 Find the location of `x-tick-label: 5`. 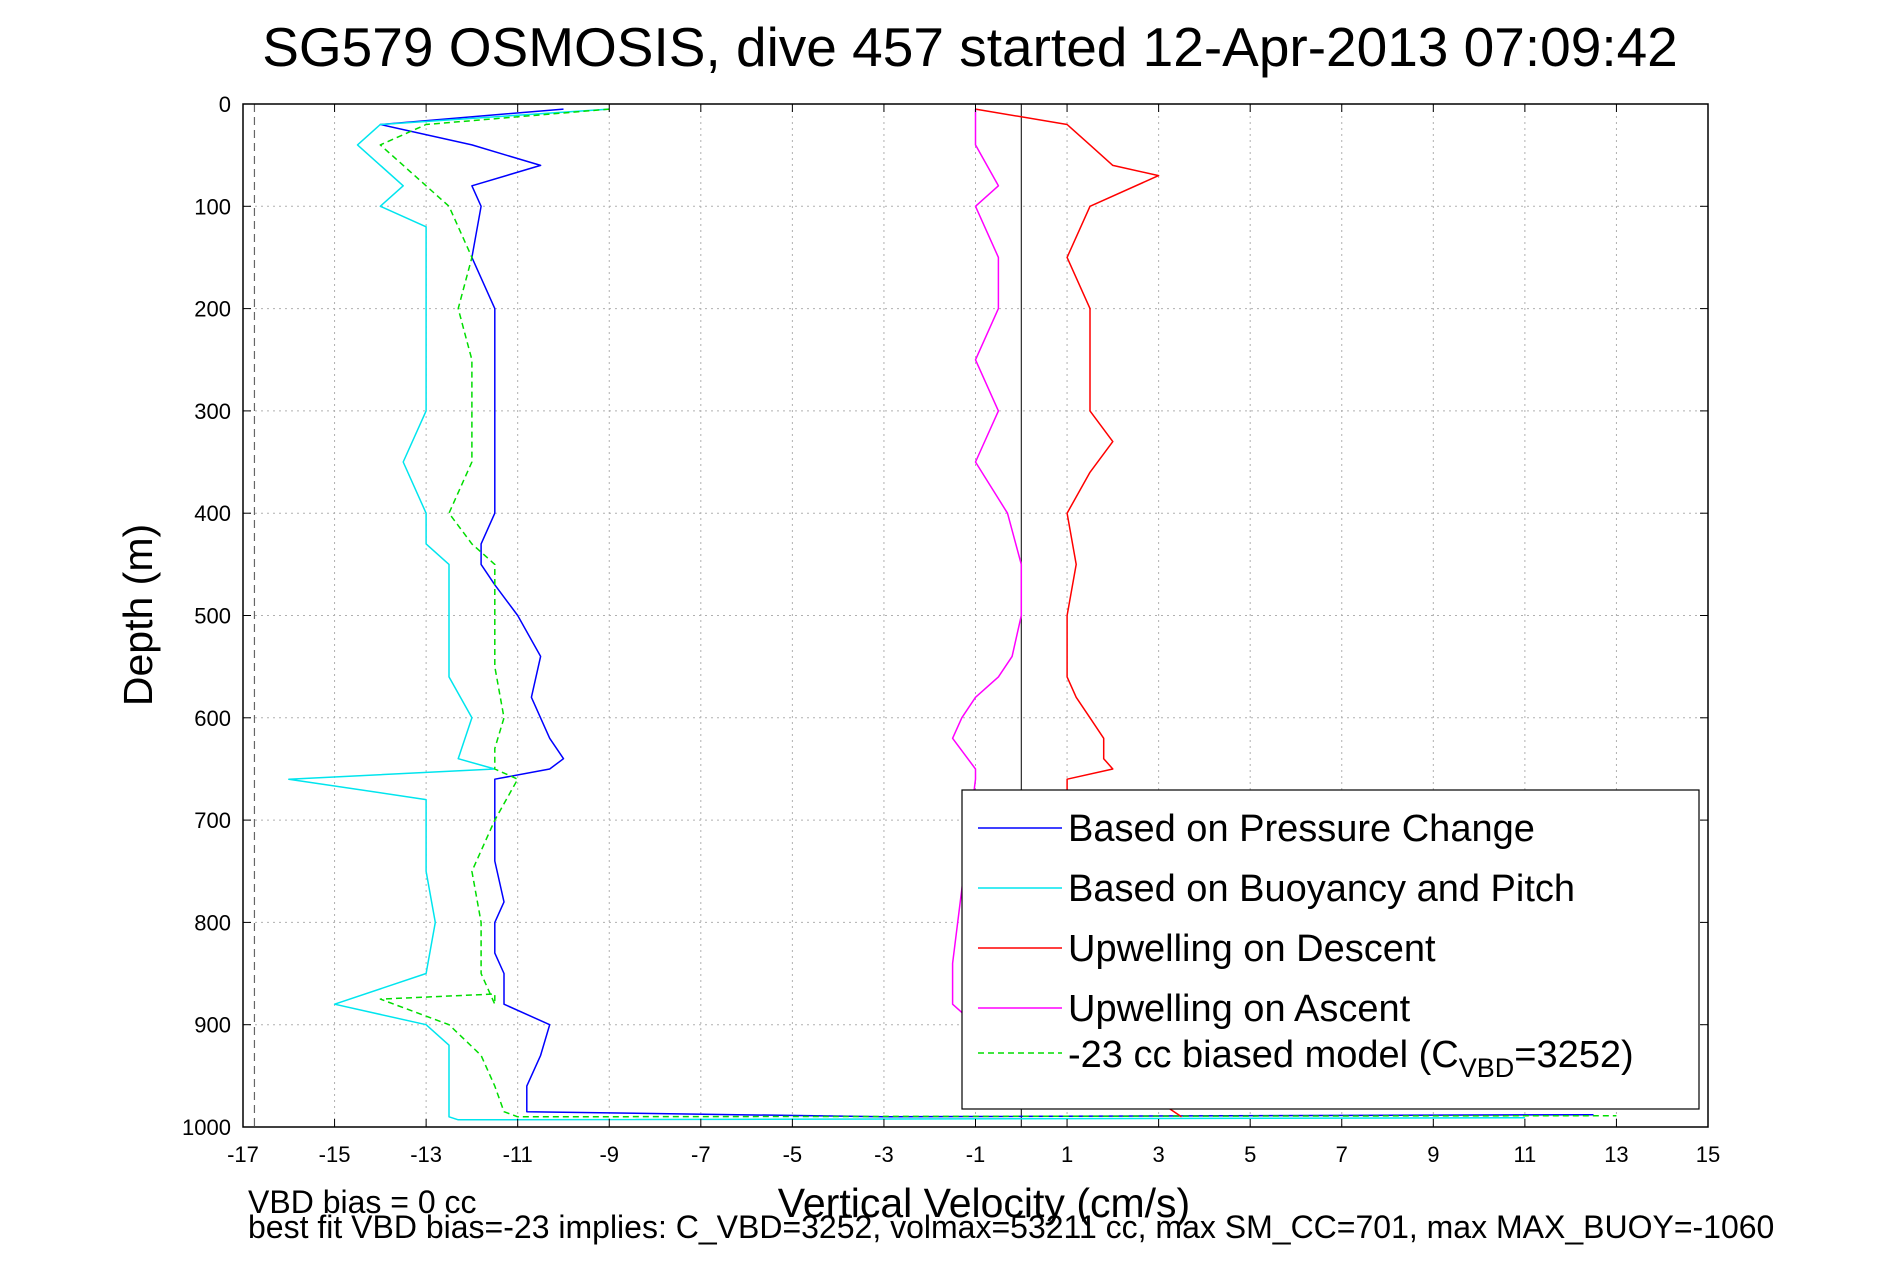

x-tick-label: 5 is located at coordinates (1250, 1154).